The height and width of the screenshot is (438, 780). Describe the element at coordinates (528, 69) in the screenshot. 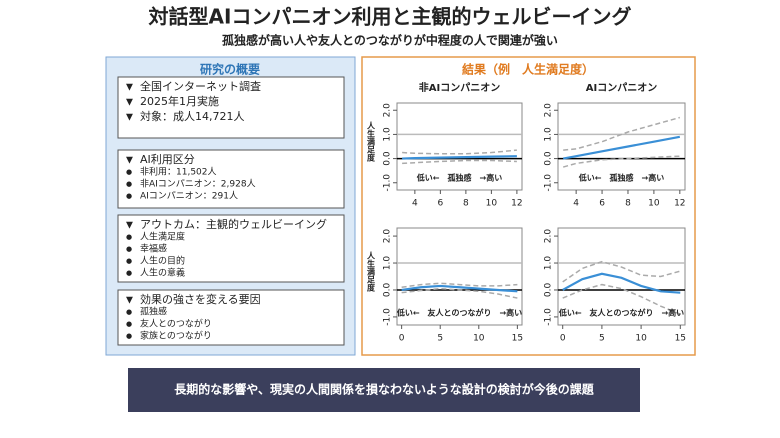

I see `results-heading: 結果（例 人生満足度）` at that location.